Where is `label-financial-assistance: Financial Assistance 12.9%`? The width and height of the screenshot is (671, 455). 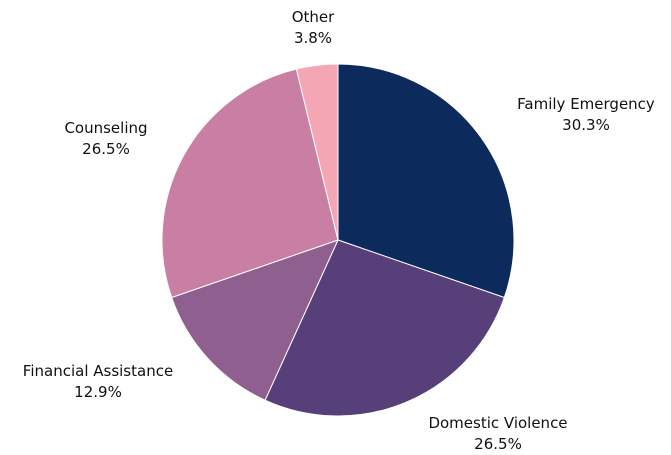 label-financial-assistance: Financial Assistance 12.9% is located at coordinates (98, 382).